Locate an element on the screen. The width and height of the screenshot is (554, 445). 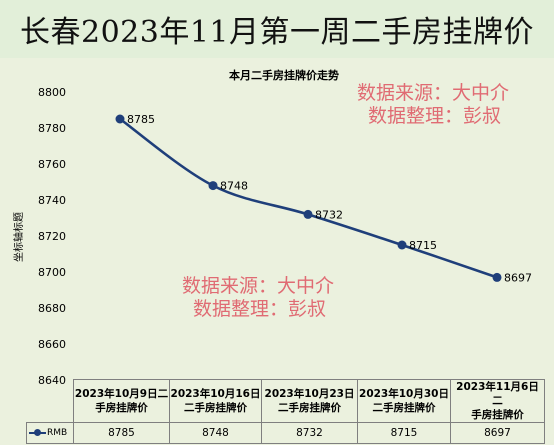
y-tick-label: 8680 is located at coordinates (52, 308).